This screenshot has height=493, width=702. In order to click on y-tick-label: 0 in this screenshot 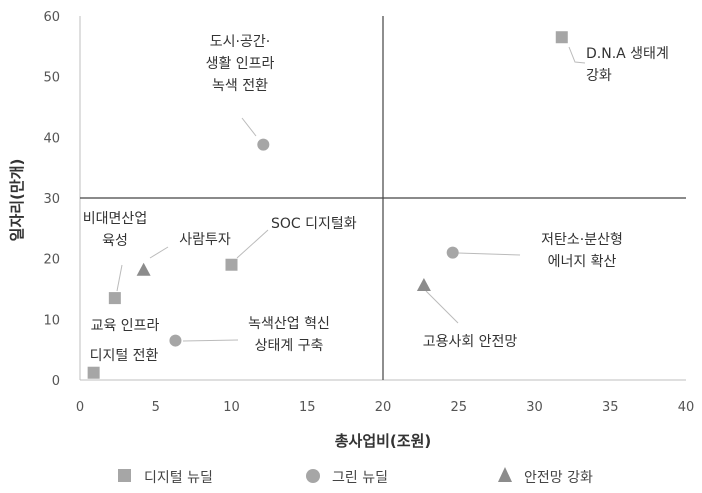, I will do `click(56, 381)`.